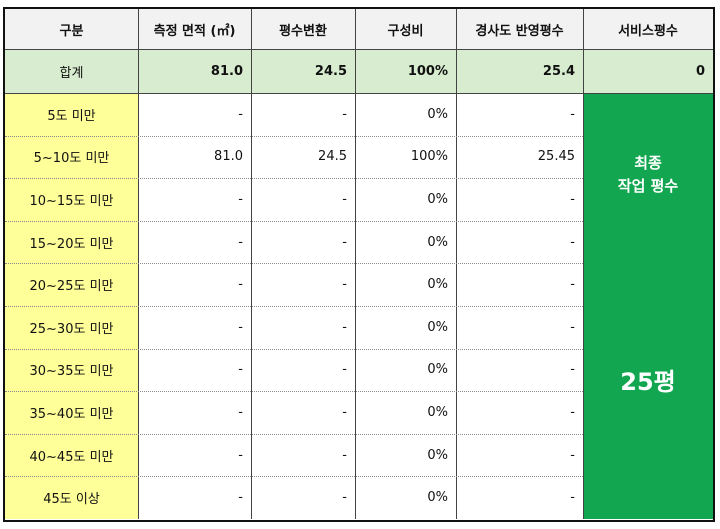 The image size is (720, 529). I want to click on row-category-label: 30~35도 미만, so click(71, 370).